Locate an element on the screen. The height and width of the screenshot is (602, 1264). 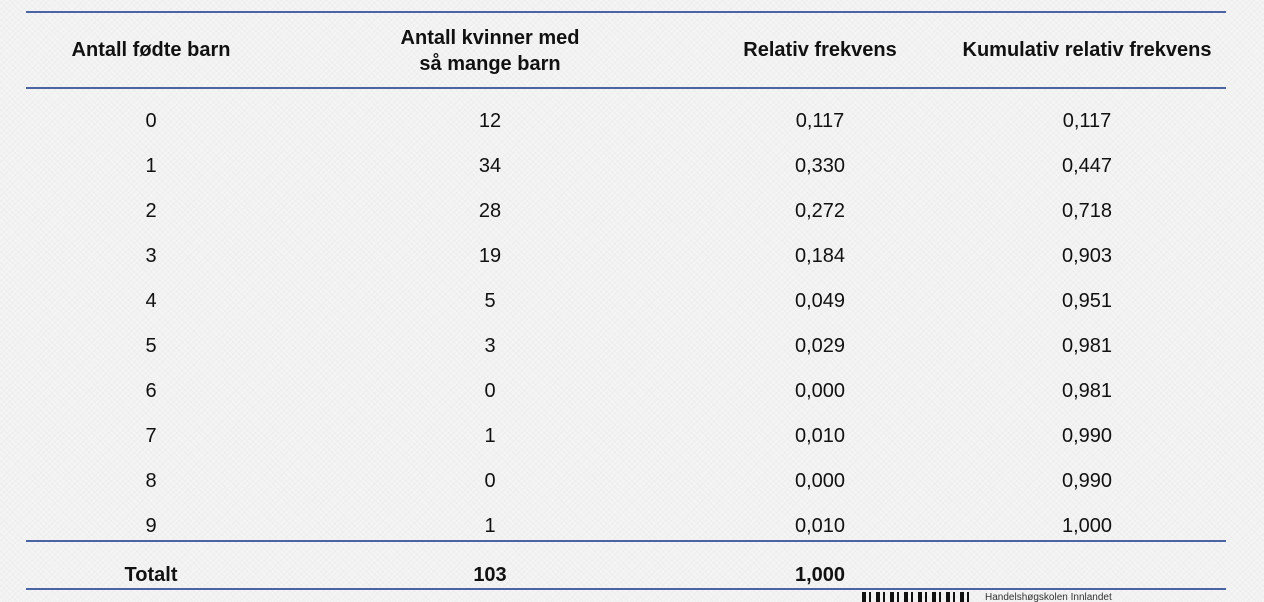
cell-kumulativ: 0,447 is located at coordinates (1087, 166).